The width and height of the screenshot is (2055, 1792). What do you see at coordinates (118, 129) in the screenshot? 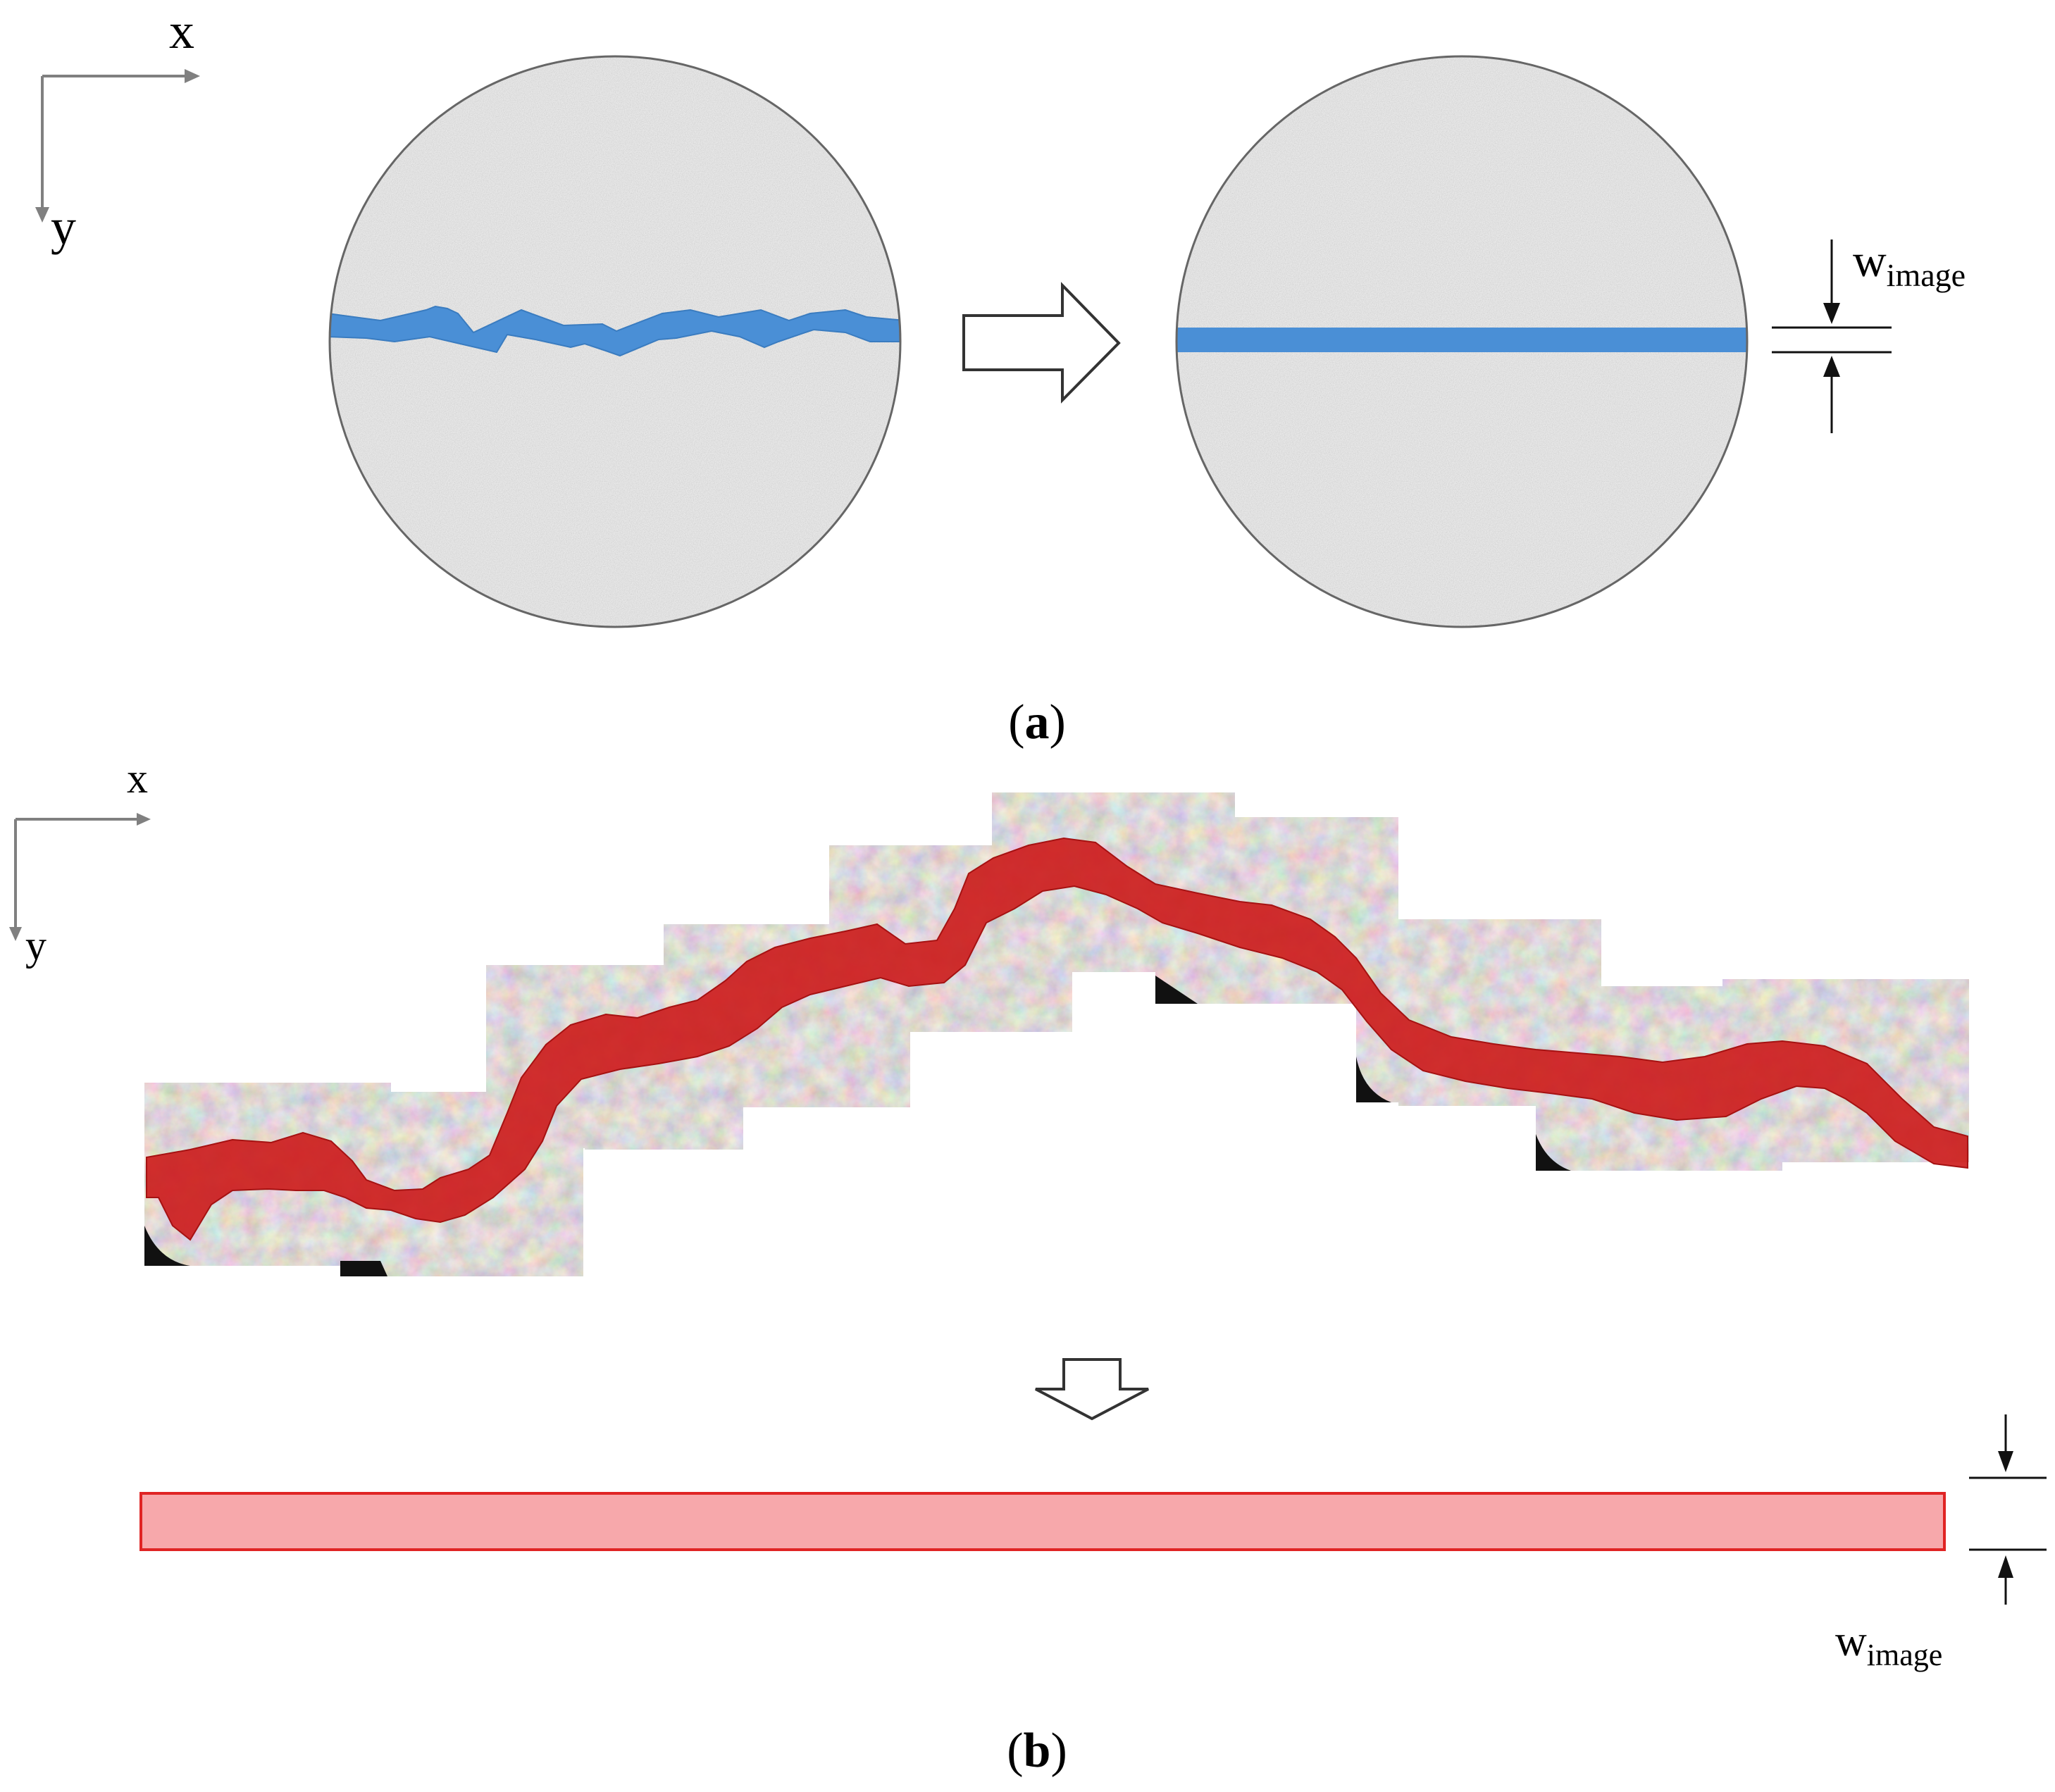
I see `axes-a: x y` at bounding box center [118, 129].